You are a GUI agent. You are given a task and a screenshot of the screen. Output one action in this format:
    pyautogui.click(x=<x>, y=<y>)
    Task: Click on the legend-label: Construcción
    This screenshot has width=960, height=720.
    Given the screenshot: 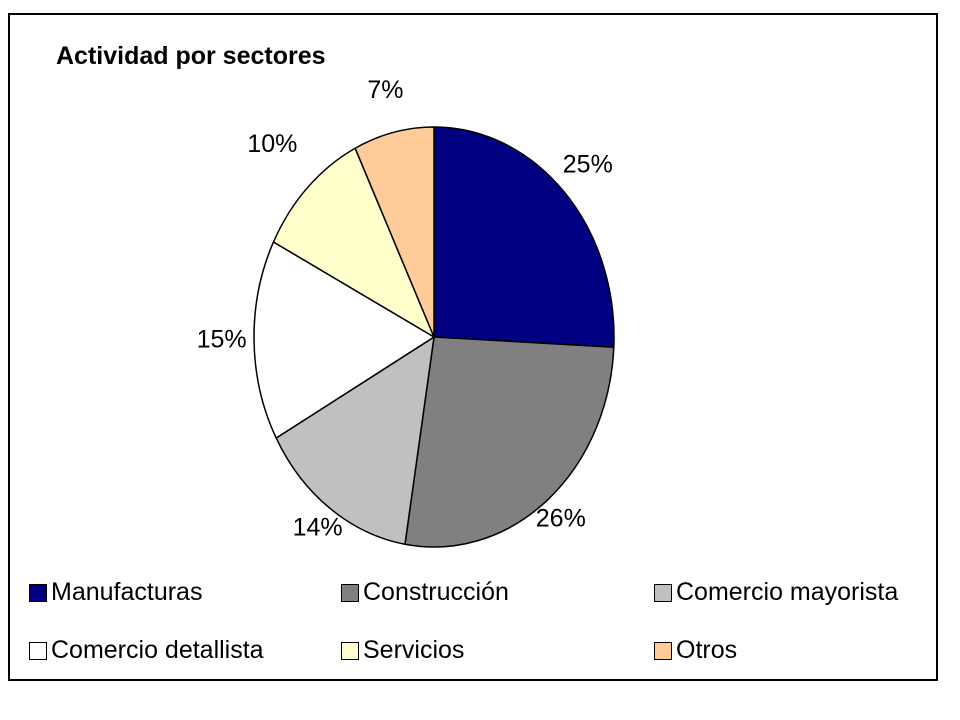 What is the action you would take?
    pyautogui.click(x=436, y=592)
    